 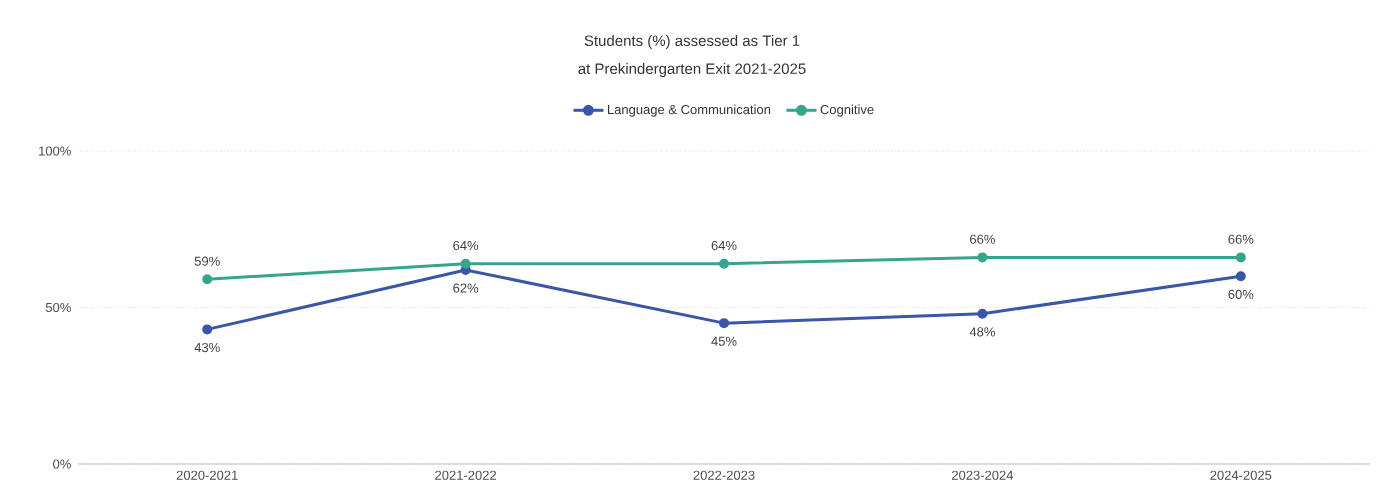 I want to click on x-tick-label: 2022-2023, so click(x=724, y=475).